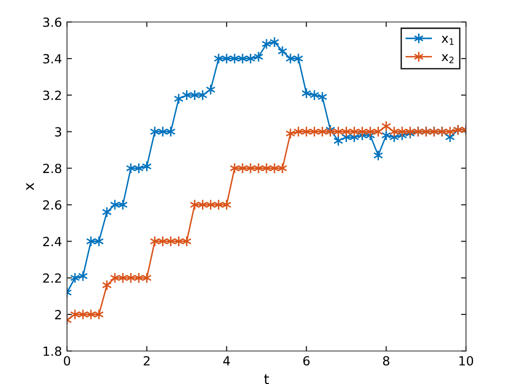  What do you see at coordinates (52, 22) in the screenshot?
I see `y-tick-label: 3.6` at bounding box center [52, 22].